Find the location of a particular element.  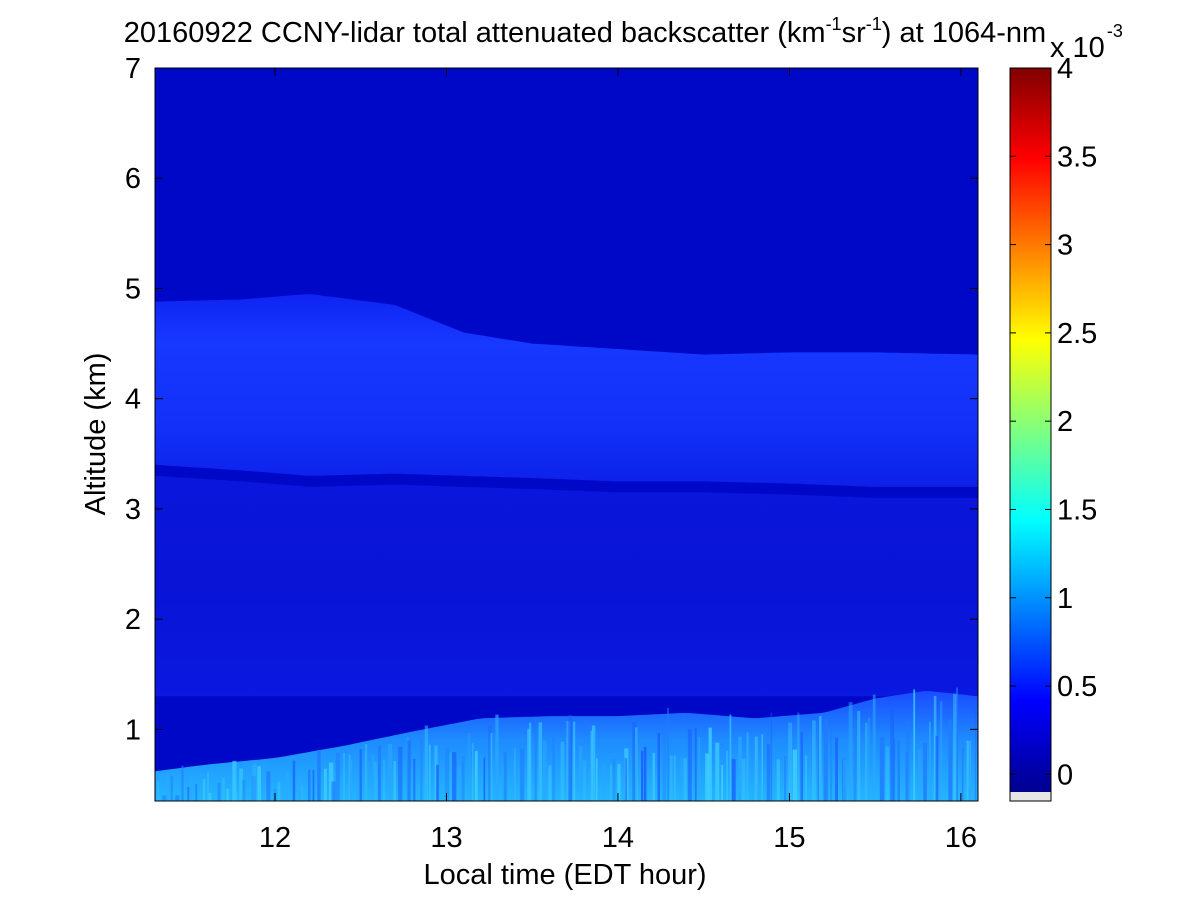

y-tick-label: 4 is located at coordinates (133, 400).